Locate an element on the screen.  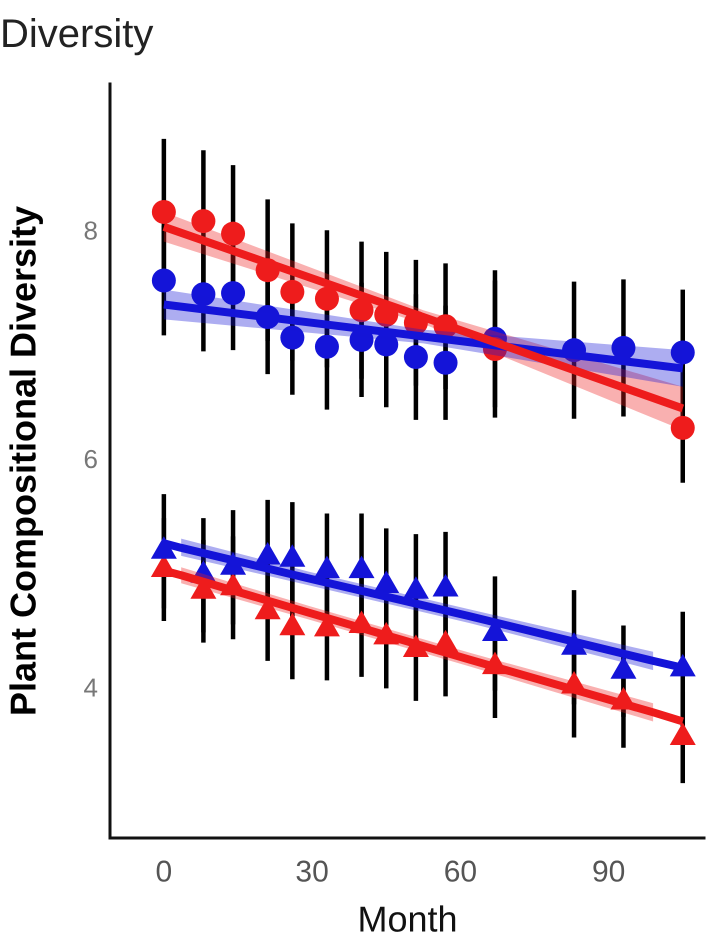
y-tick-label: 4 is located at coordinates (91, 687).